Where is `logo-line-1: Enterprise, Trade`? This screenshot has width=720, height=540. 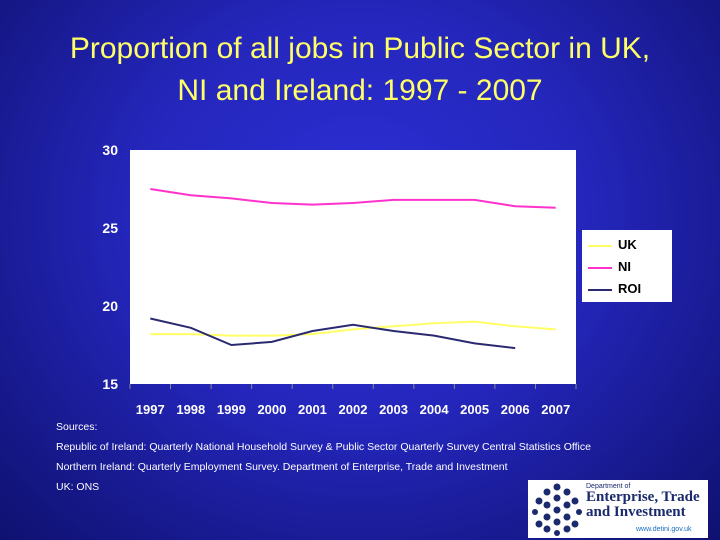 logo-line-1: Enterprise, Trade is located at coordinates (643, 497).